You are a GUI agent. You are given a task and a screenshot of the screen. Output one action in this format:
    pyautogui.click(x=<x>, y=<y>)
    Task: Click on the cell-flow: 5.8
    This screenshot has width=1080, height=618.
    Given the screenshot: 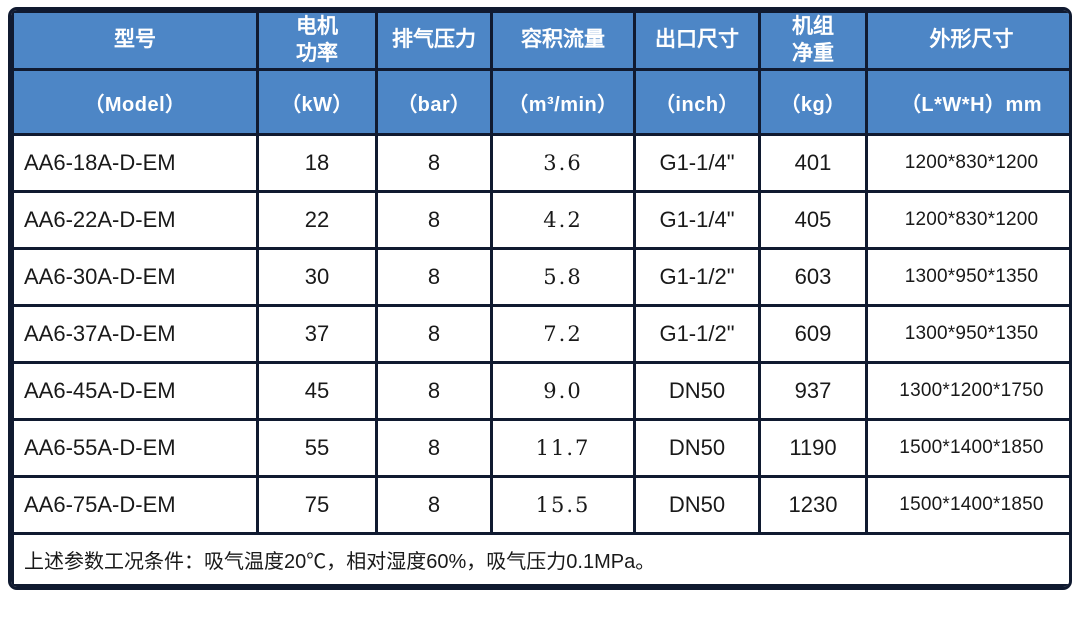 What is the action you would take?
    pyautogui.click(x=563, y=277)
    